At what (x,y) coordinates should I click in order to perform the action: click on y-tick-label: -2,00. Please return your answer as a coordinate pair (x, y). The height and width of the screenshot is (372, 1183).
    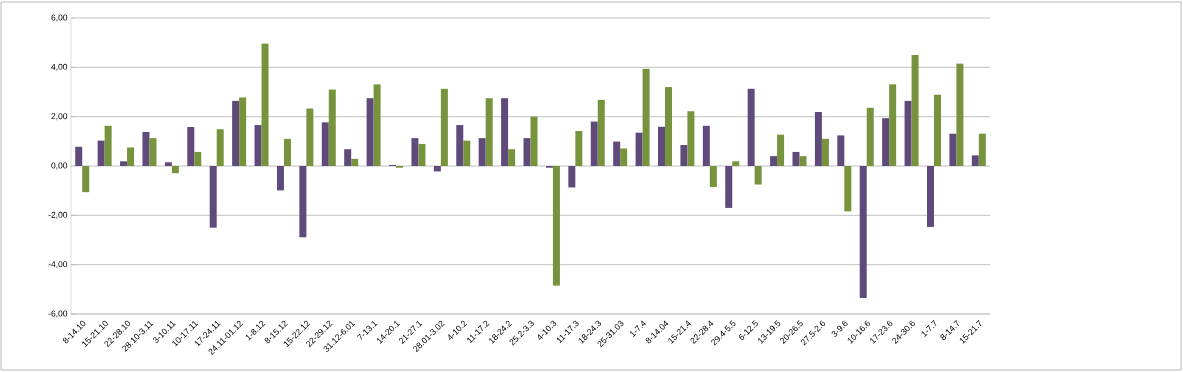
    Looking at the image, I should click on (58, 215).